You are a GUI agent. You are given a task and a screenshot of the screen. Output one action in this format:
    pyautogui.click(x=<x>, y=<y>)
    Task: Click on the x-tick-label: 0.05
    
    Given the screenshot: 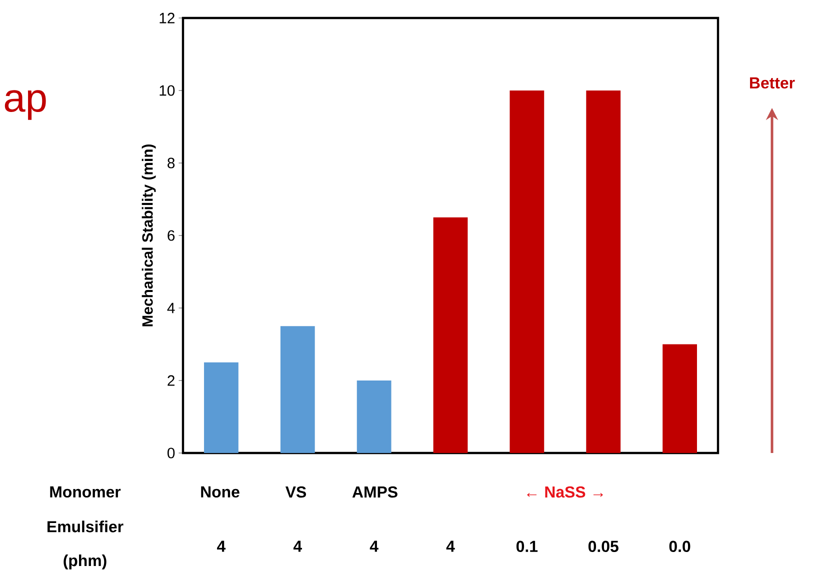 What is the action you would take?
    pyautogui.click(x=603, y=546)
    